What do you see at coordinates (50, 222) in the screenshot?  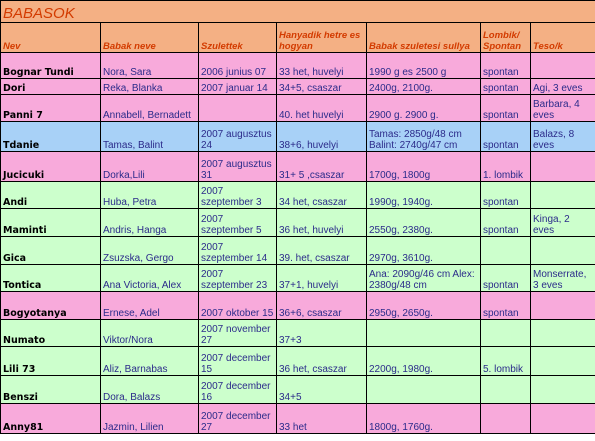 I see `cell-name: Maminti` at bounding box center [50, 222].